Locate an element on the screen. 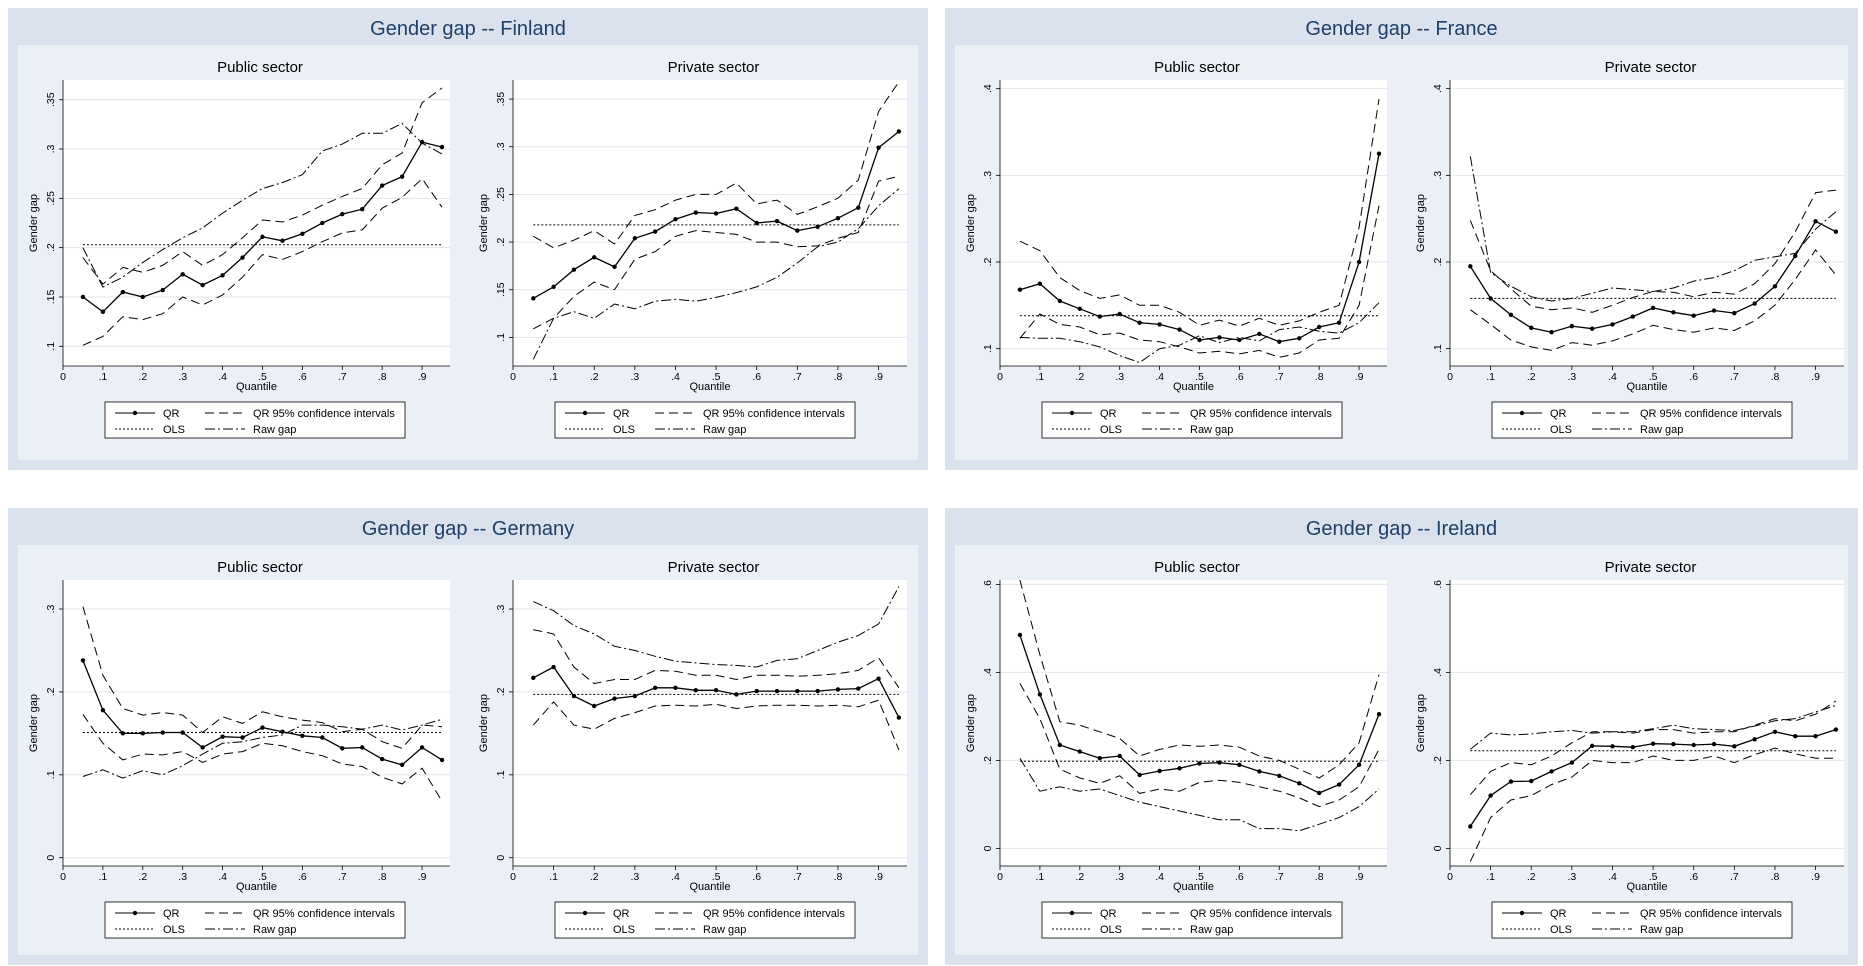  x-axis-title: Quantile is located at coordinates (1193, 387).